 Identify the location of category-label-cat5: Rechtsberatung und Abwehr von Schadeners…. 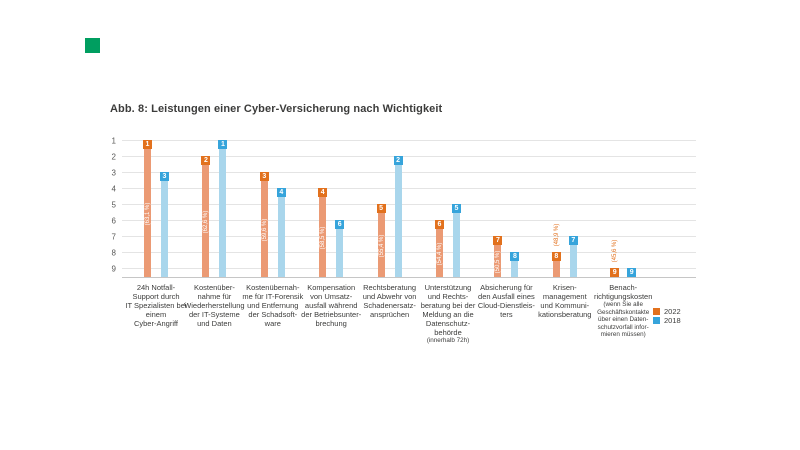
(389, 301).